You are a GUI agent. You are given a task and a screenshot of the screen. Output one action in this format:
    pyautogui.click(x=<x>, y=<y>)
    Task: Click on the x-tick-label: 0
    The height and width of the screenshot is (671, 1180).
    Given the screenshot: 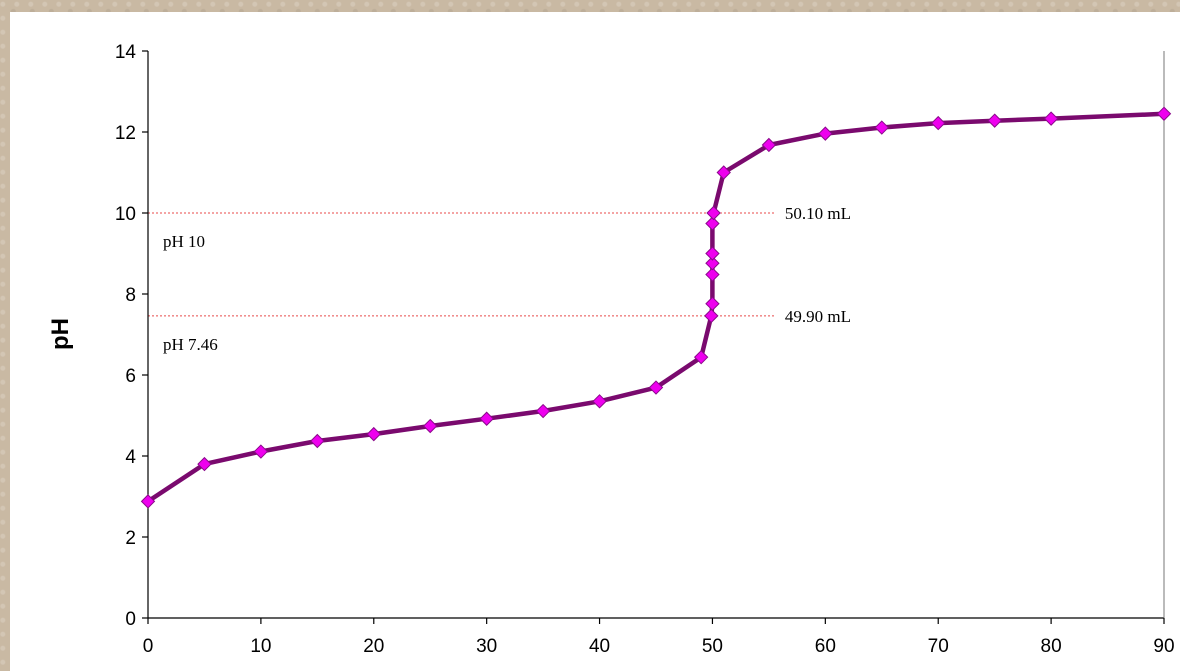 What is the action you would take?
    pyautogui.click(x=148, y=646)
    